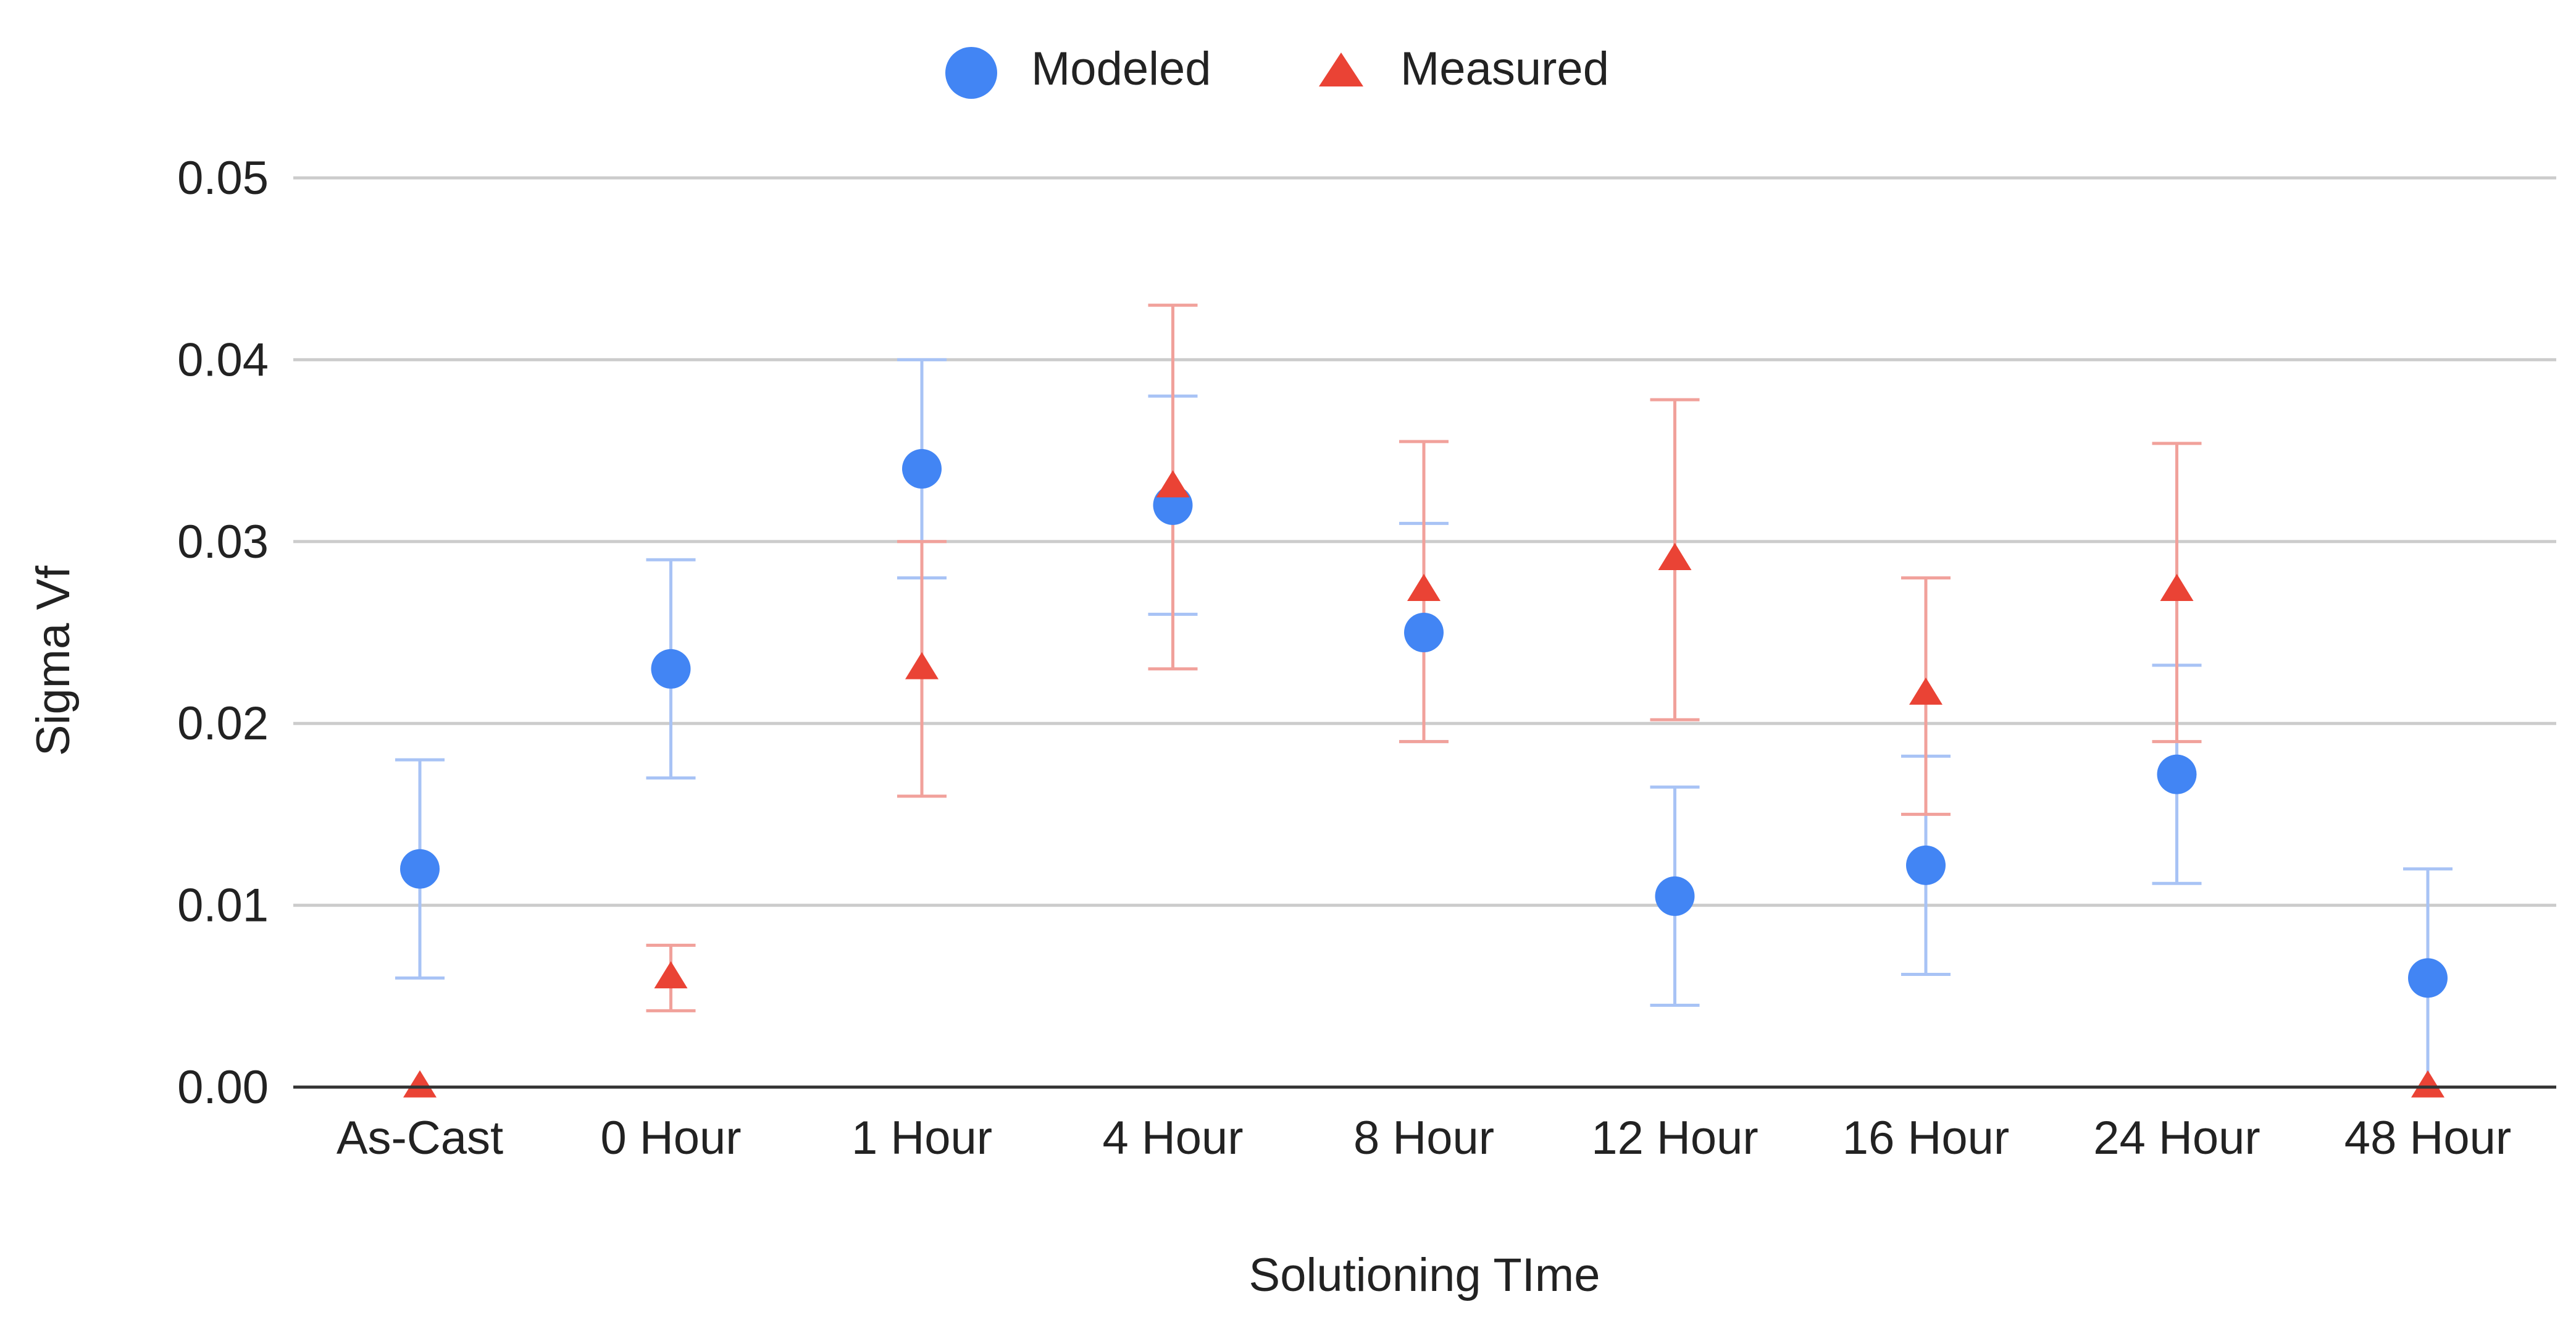 The image size is (2576, 1328). What do you see at coordinates (1424, 1275) in the screenshot?
I see `x-axis-title: Solutioning TIme` at bounding box center [1424, 1275].